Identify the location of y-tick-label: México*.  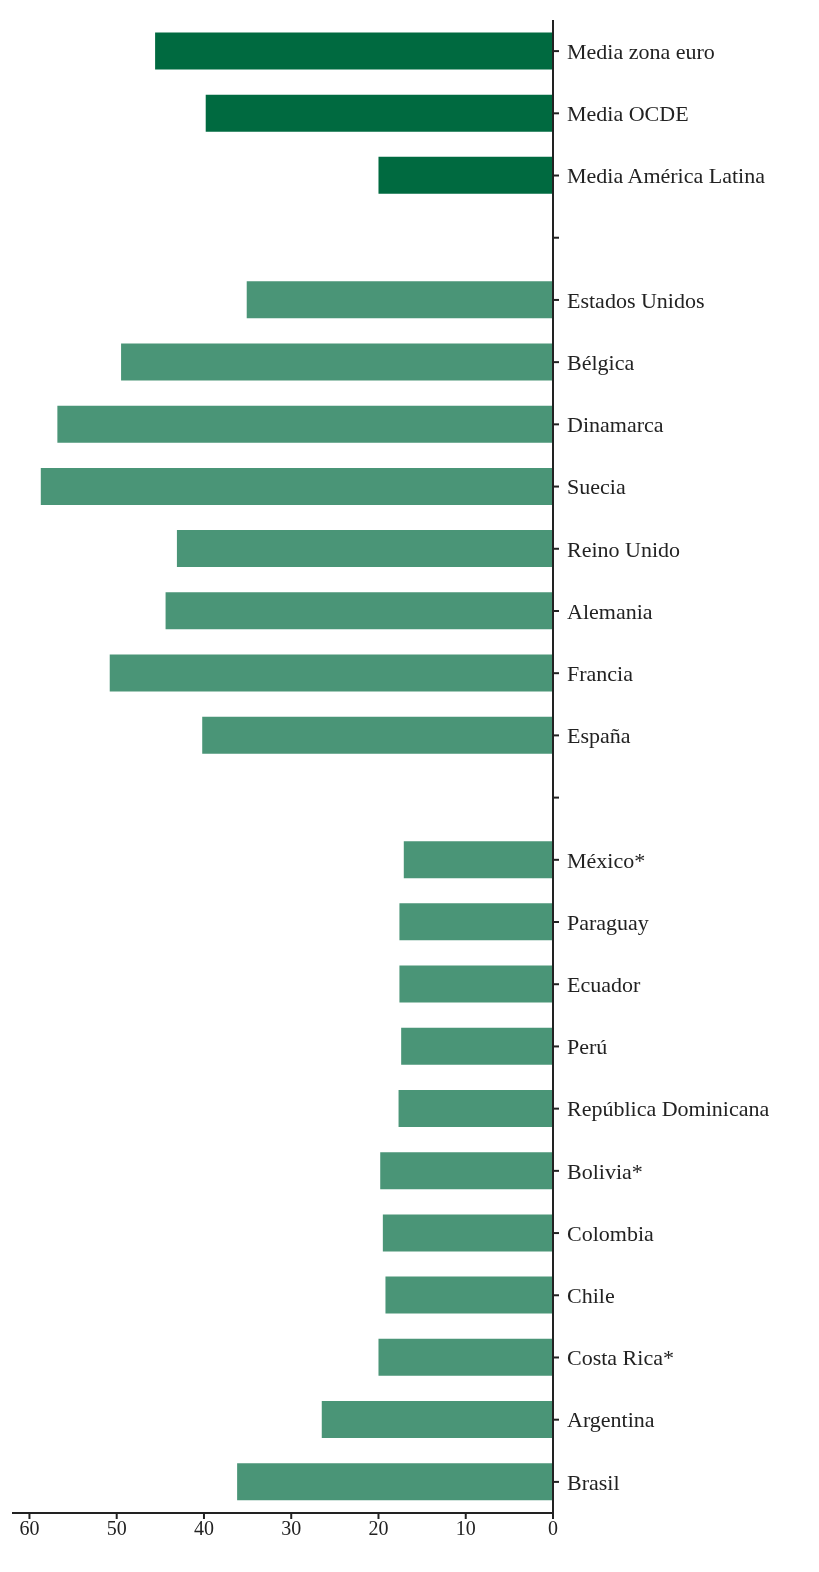
(606, 860).